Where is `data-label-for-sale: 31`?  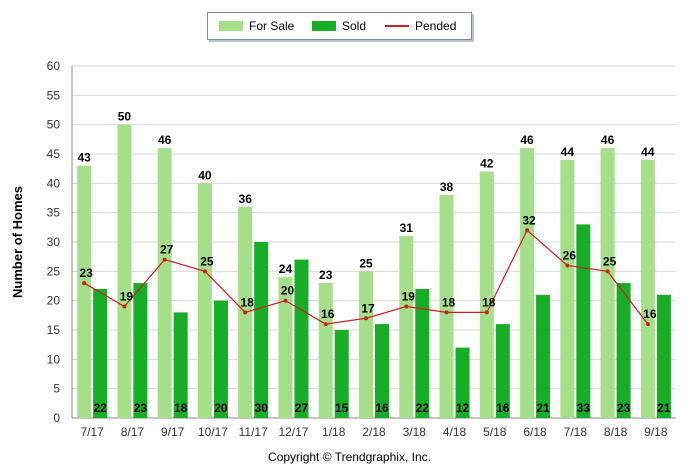 data-label-for-sale: 31 is located at coordinates (407, 228).